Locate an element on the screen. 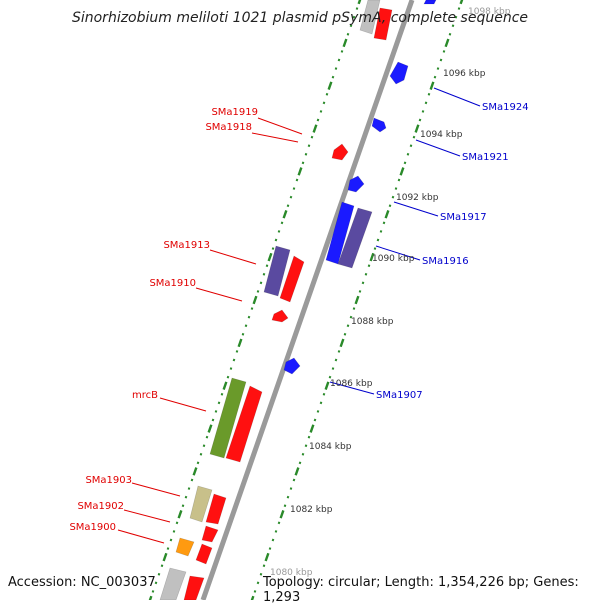 The image size is (600, 605). gene-sma1910 is located at coordinates (292, 279).